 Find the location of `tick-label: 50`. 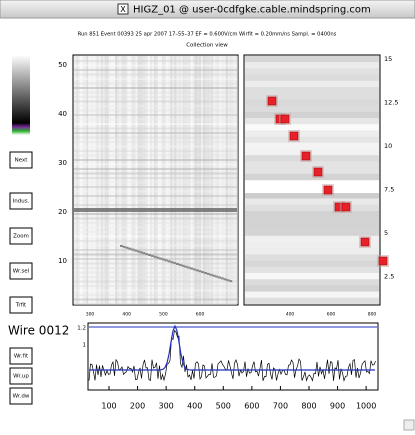

tick-label: 50 is located at coordinates (62, 65).